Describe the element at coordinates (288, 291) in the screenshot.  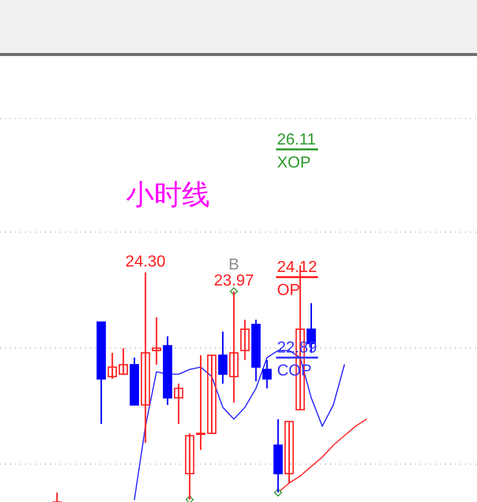
I see `ref-line-label: OP` at that location.